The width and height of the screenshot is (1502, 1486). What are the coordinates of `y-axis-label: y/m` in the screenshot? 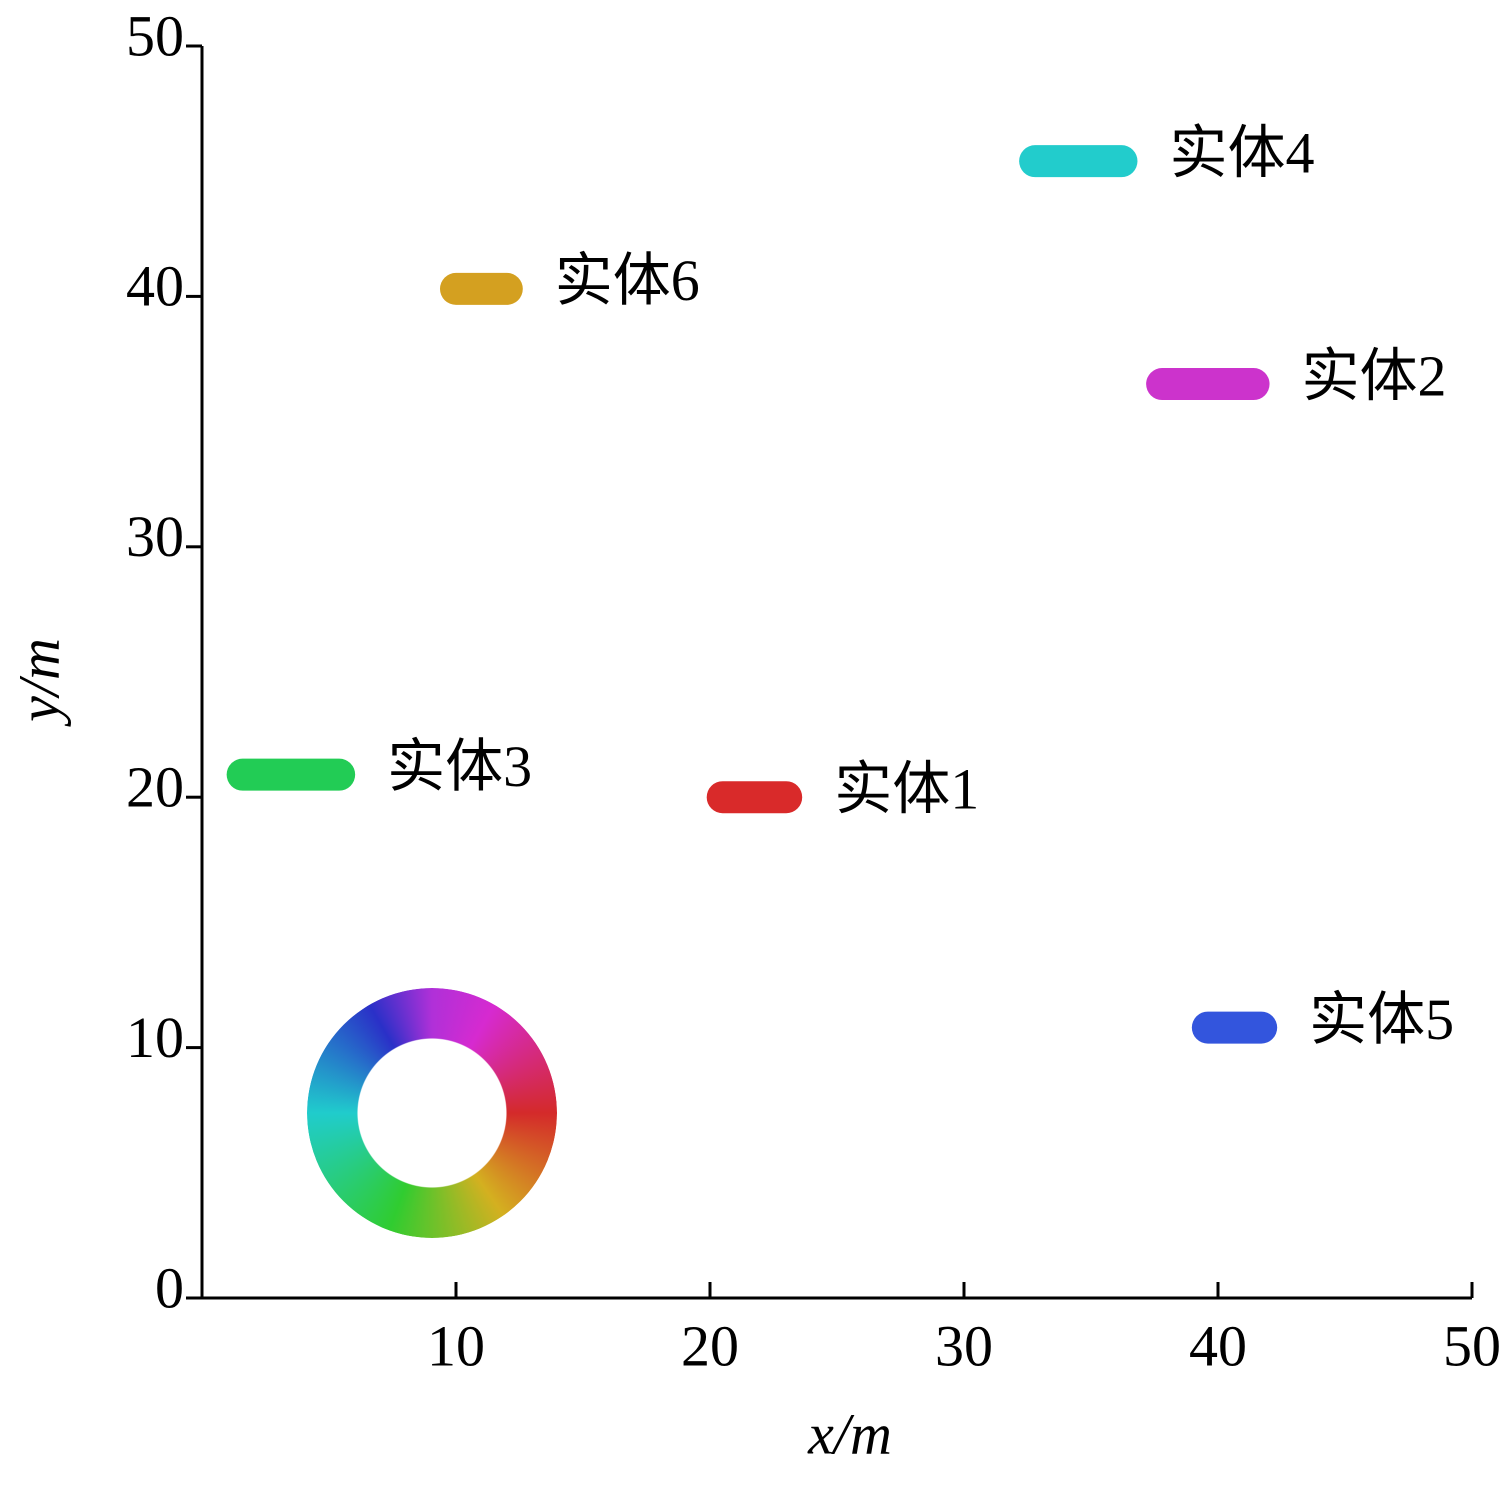 It's located at (38, 682).